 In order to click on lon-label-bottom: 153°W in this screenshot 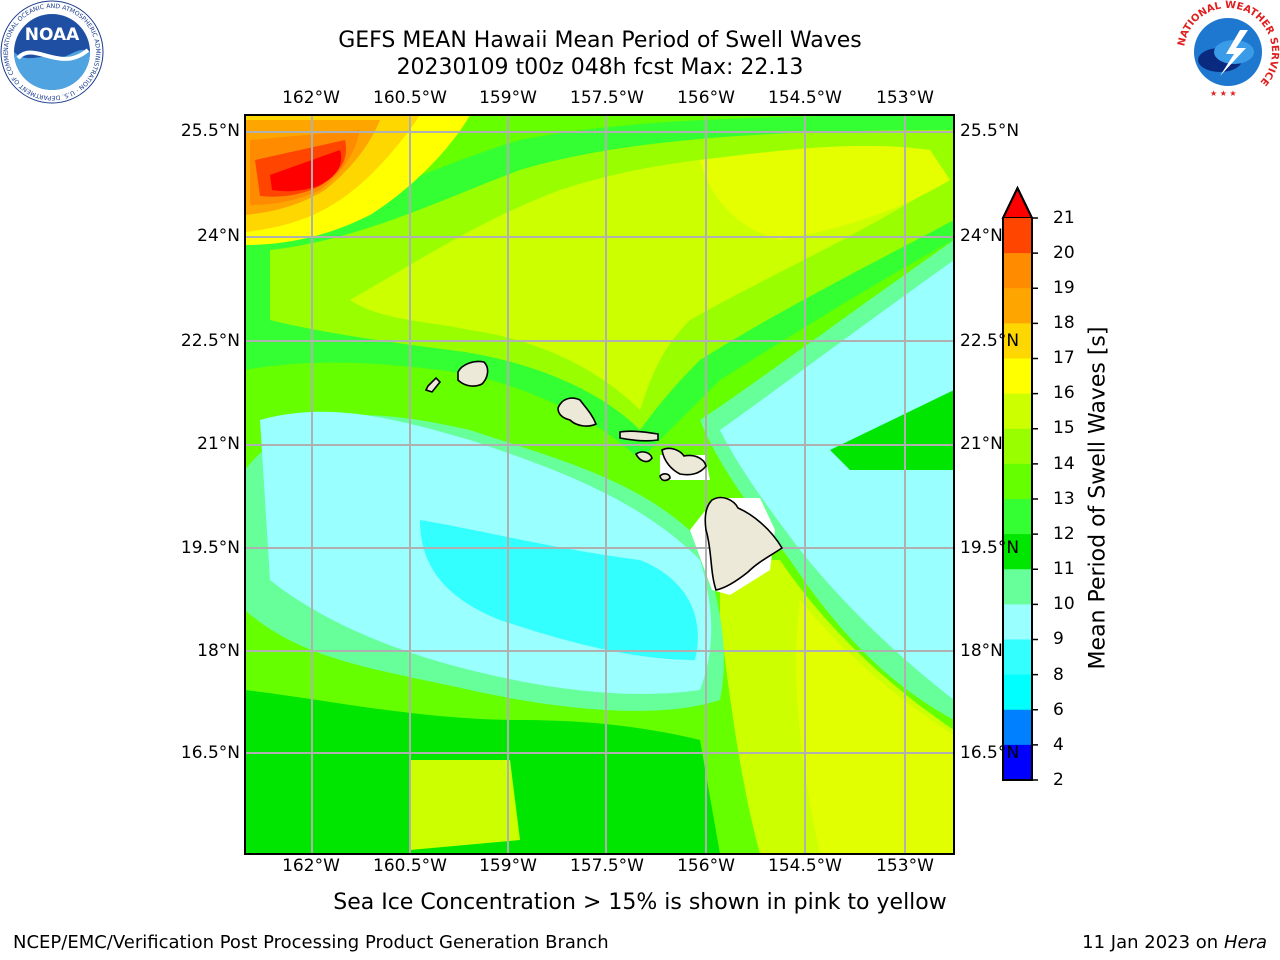, I will do `click(905, 866)`.